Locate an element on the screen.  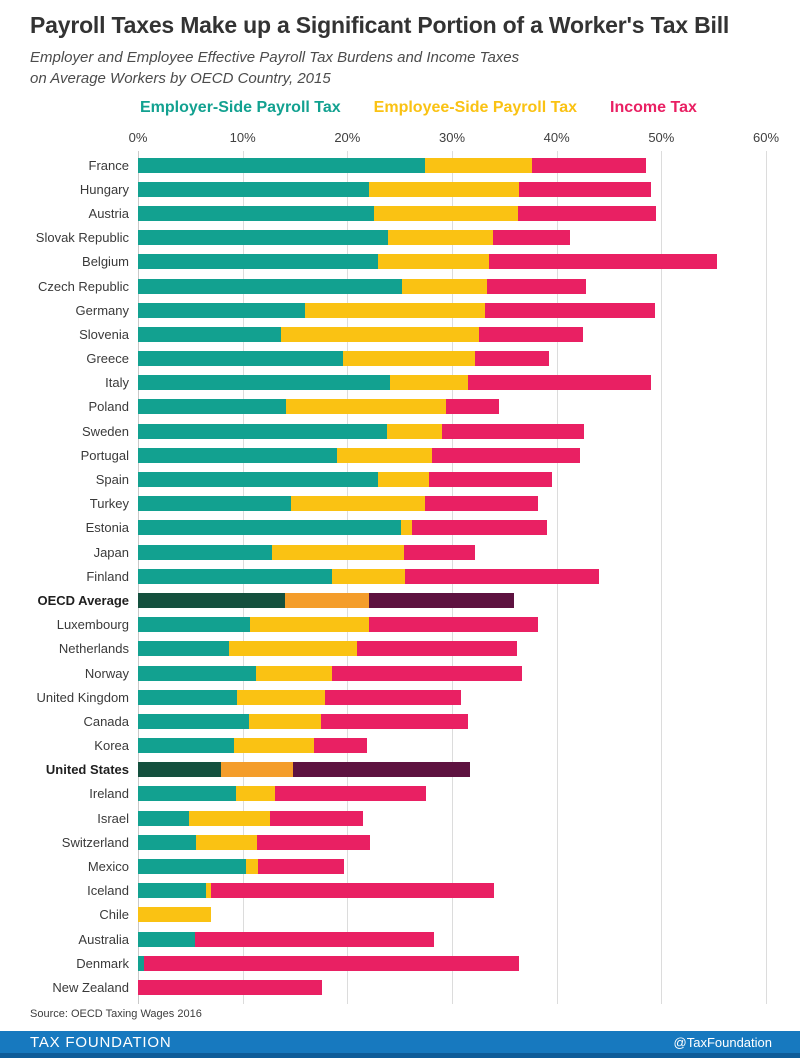
country-label: Czech Republic is located at coordinates (83, 286).